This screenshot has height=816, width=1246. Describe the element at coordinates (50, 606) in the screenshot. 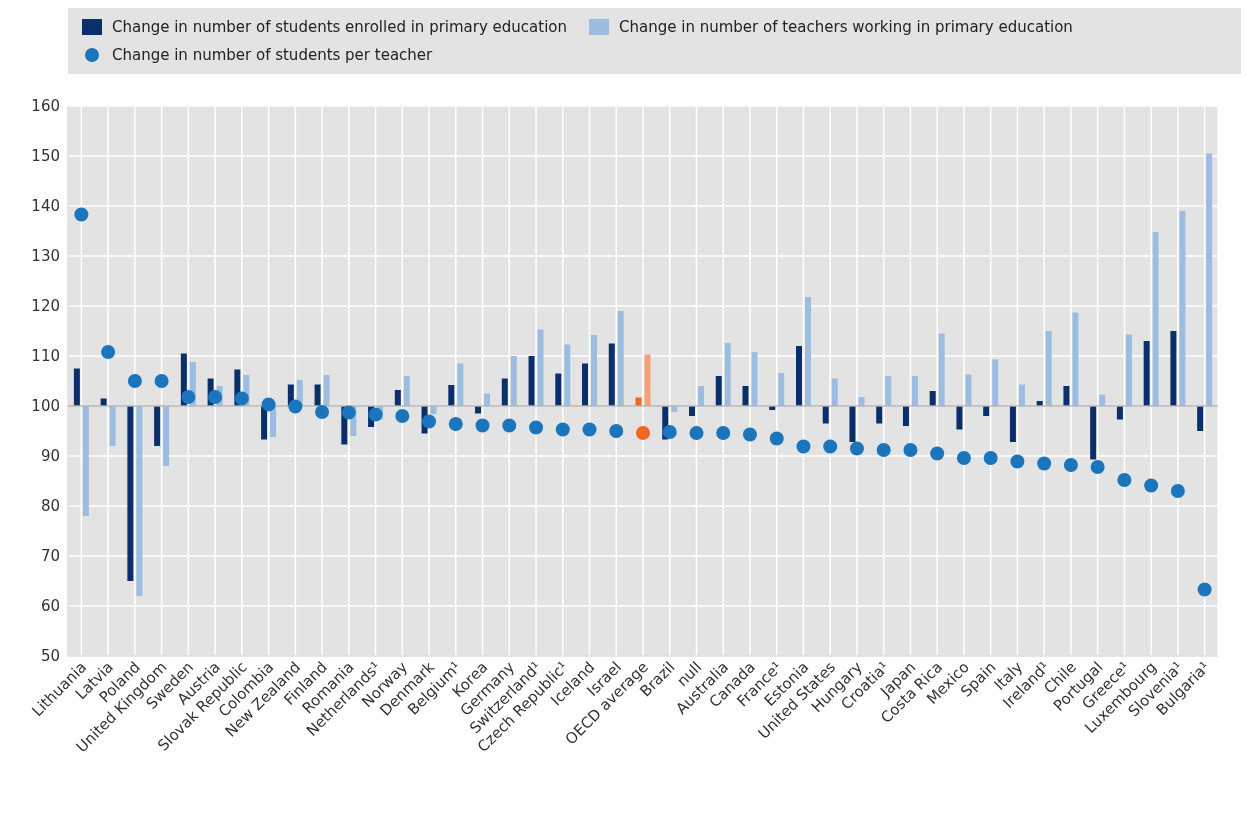

I see `y-tick-label: 60` at that location.